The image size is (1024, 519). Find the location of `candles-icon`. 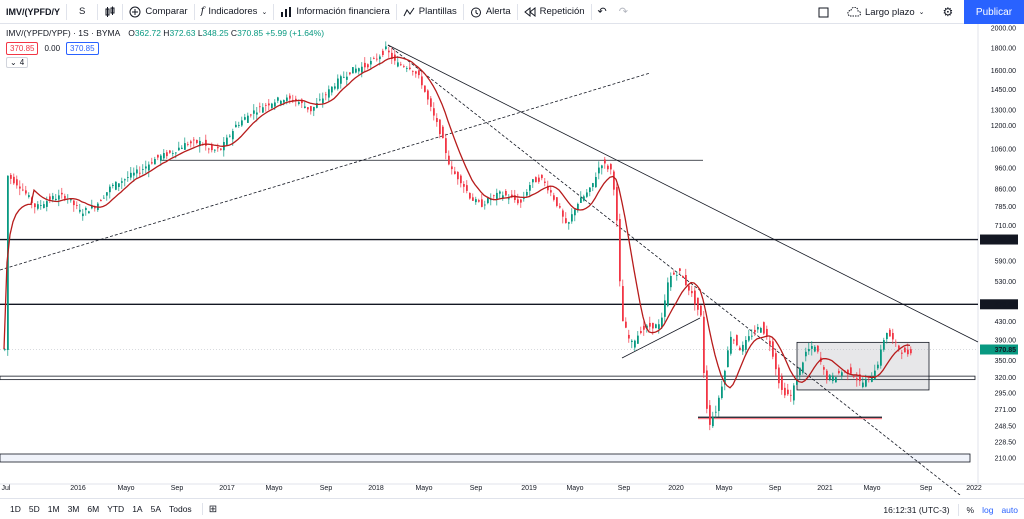

candles-icon is located at coordinates (110, 11).